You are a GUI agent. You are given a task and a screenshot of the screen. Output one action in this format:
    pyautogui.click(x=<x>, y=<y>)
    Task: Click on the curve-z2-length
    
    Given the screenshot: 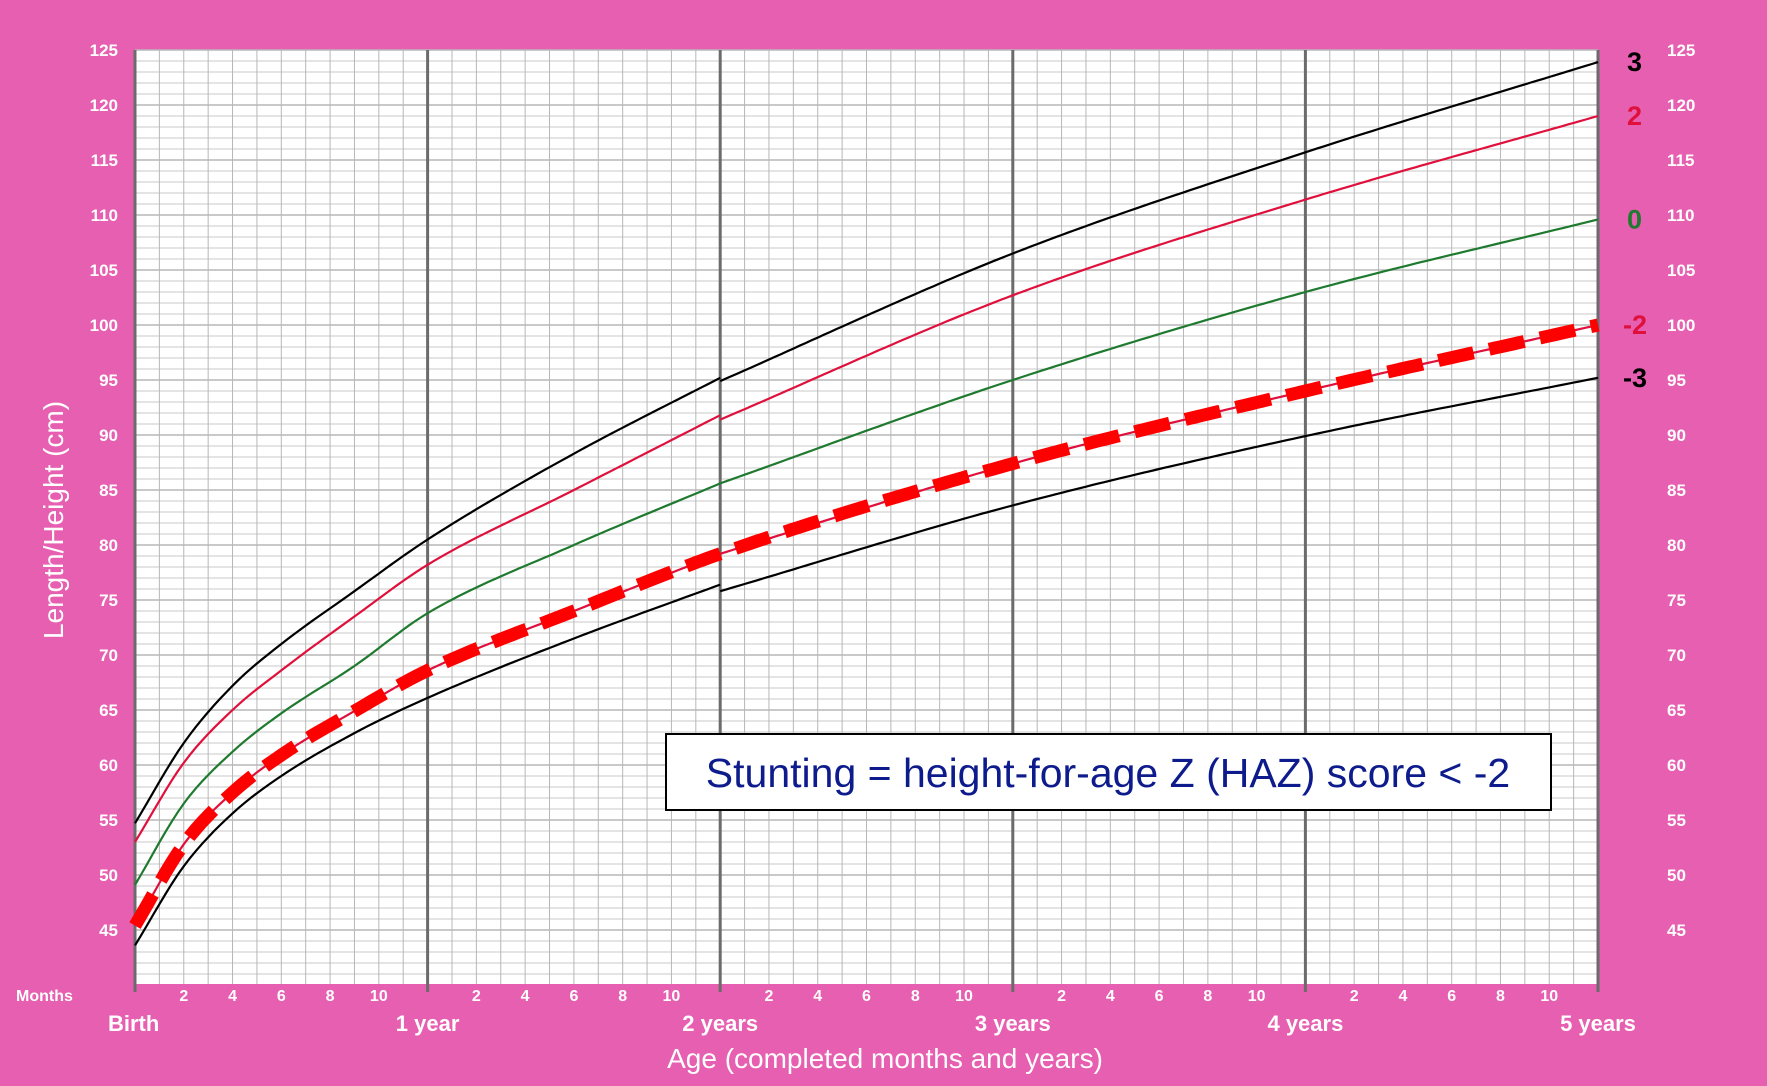 What is the action you would take?
    pyautogui.click(x=427, y=628)
    